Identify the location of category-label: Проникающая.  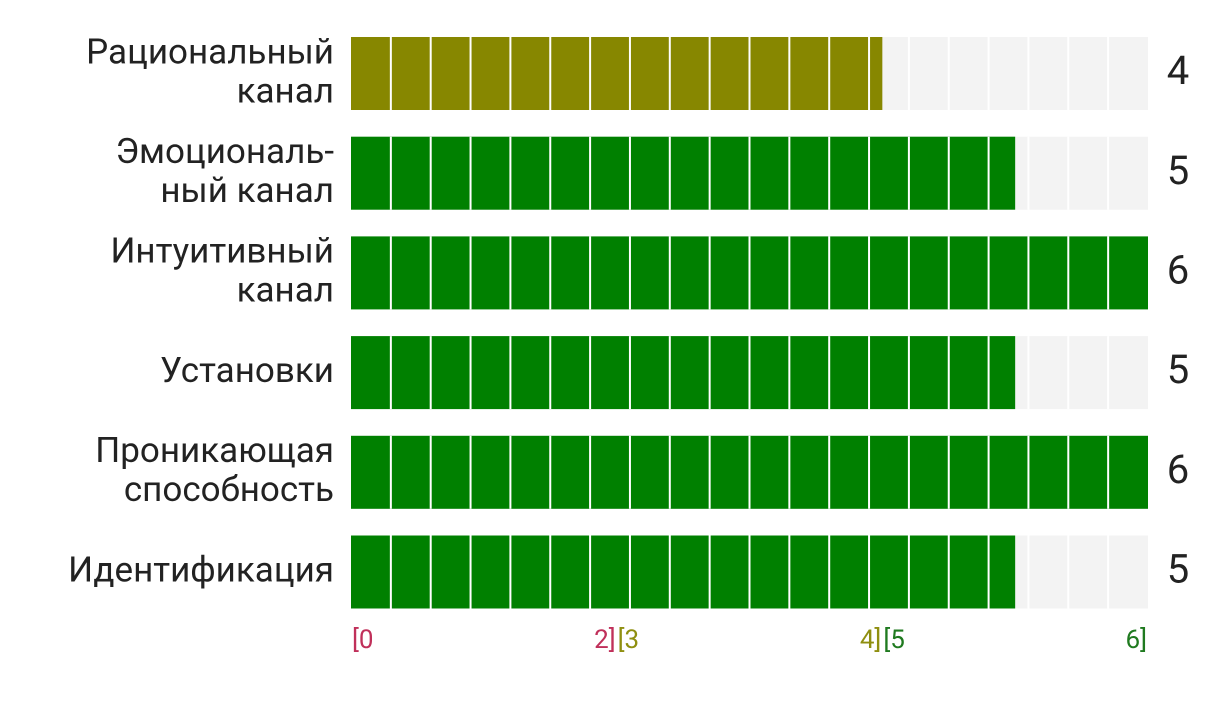
(214, 450).